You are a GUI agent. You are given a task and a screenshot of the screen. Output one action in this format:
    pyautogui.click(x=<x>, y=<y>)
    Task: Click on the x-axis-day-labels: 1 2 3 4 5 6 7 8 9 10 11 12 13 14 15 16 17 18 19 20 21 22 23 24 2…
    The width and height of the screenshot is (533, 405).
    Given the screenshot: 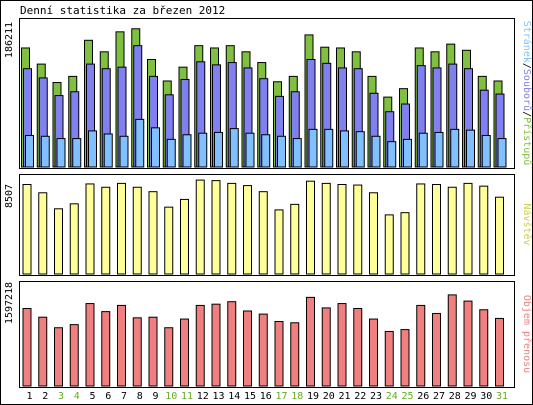 What is the action you would take?
    pyautogui.click(x=267, y=396)
    